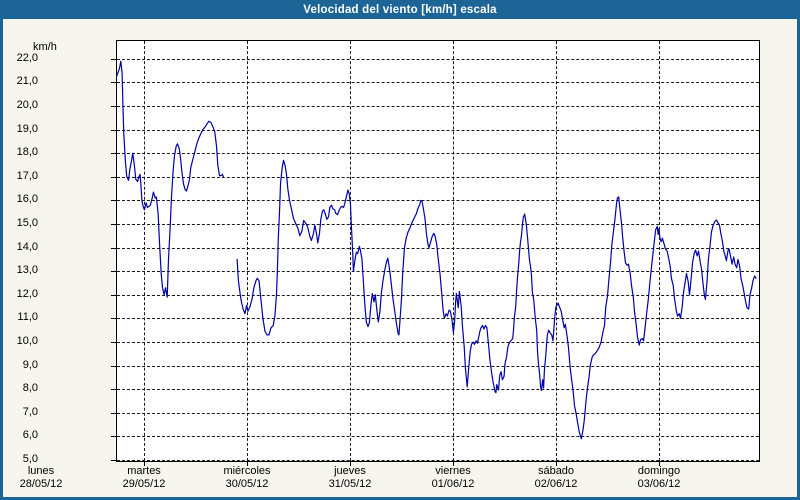 The height and width of the screenshot is (500, 800). What do you see at coordinates (1, 250) in the screenshot?
I see `frame-border-left` at bounding box center [1, 250].